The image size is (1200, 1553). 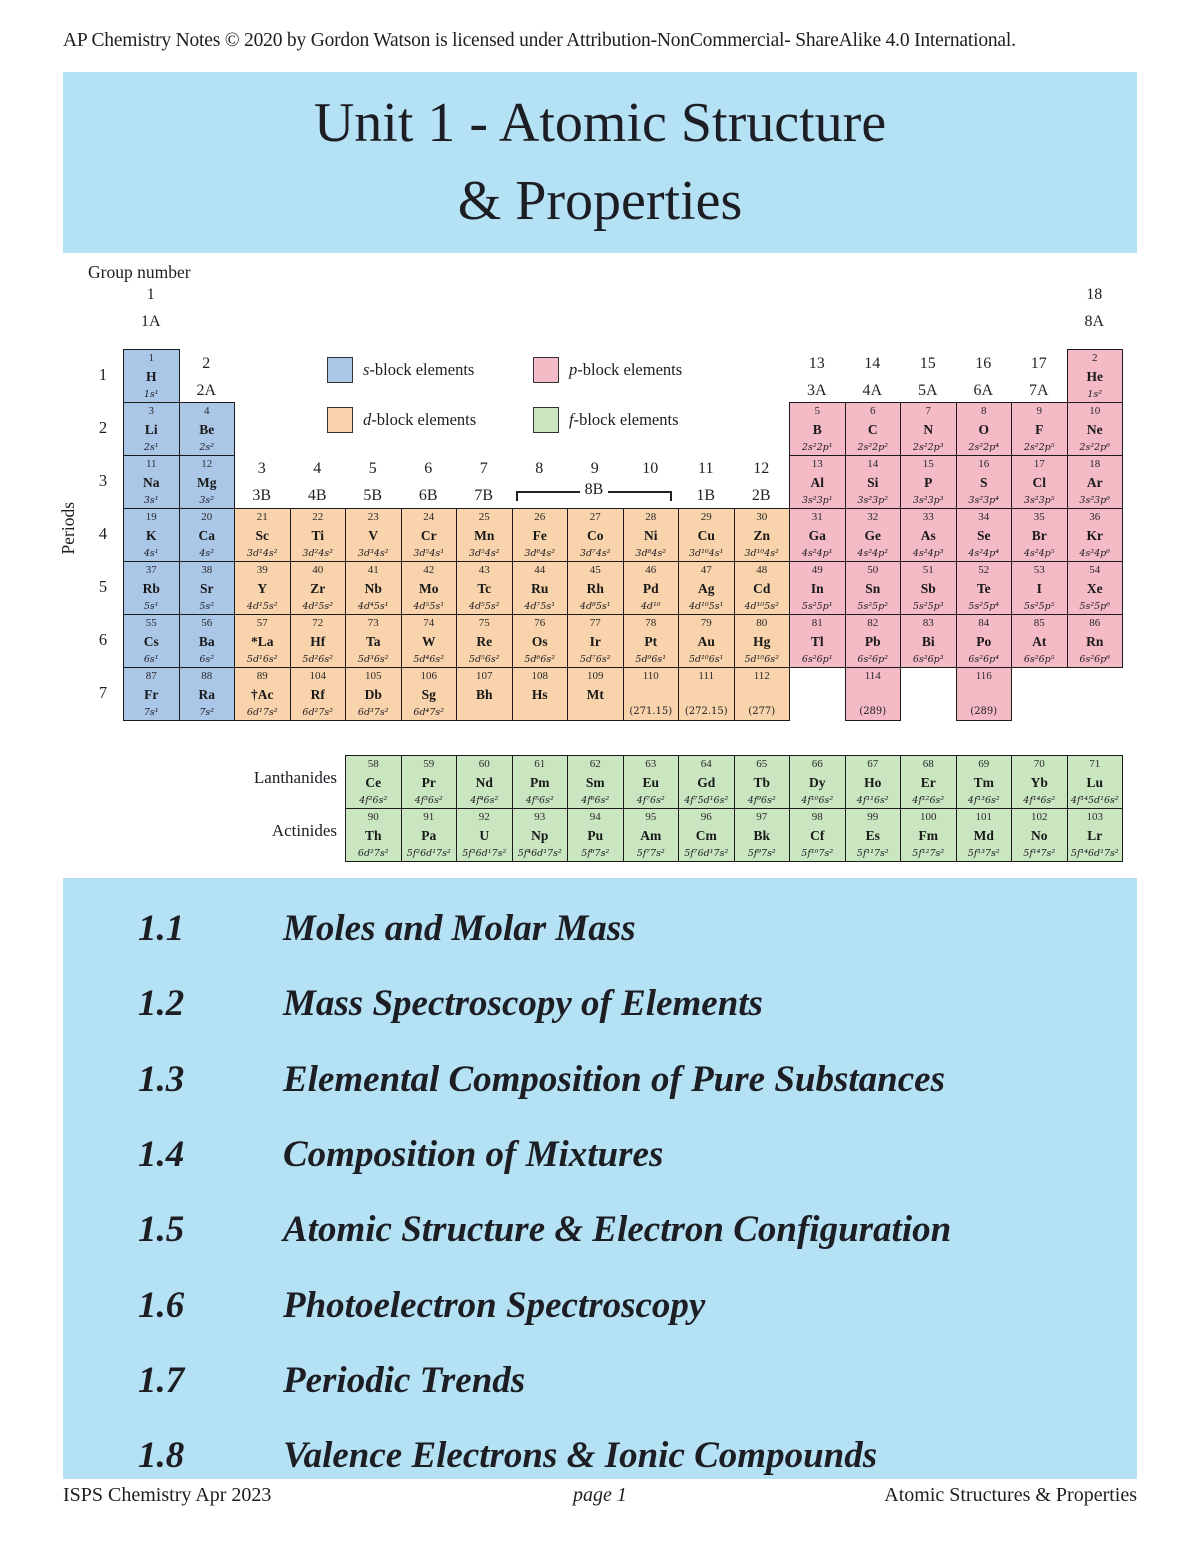 What do you see at coordinates (428, 800) in the screenshot?
I see `electron-configuration: 4f³6s²` at bounding box center [428, 800].